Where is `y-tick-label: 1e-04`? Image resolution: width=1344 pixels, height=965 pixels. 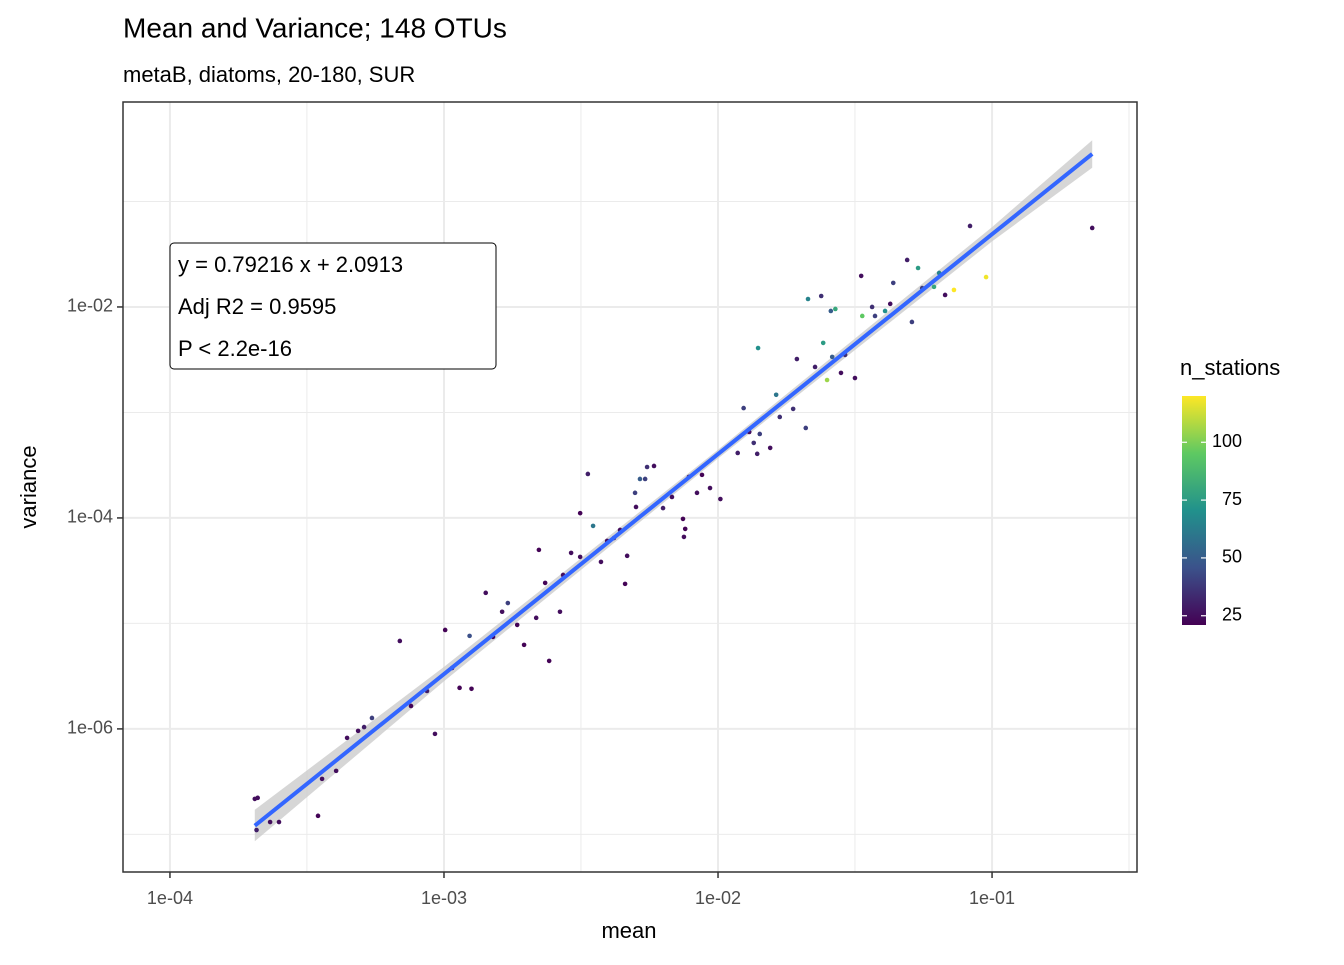 y-tick-label: 1e-04 is located at coordinates (90, 517).